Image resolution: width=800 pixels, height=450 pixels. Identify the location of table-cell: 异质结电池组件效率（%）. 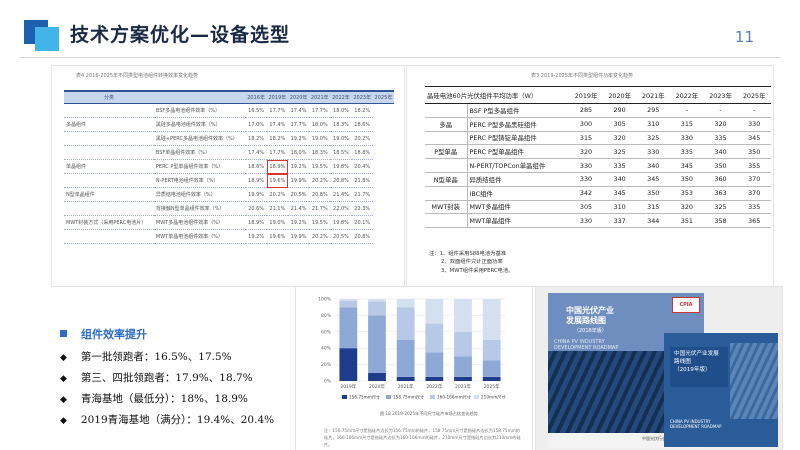
(199, 194).